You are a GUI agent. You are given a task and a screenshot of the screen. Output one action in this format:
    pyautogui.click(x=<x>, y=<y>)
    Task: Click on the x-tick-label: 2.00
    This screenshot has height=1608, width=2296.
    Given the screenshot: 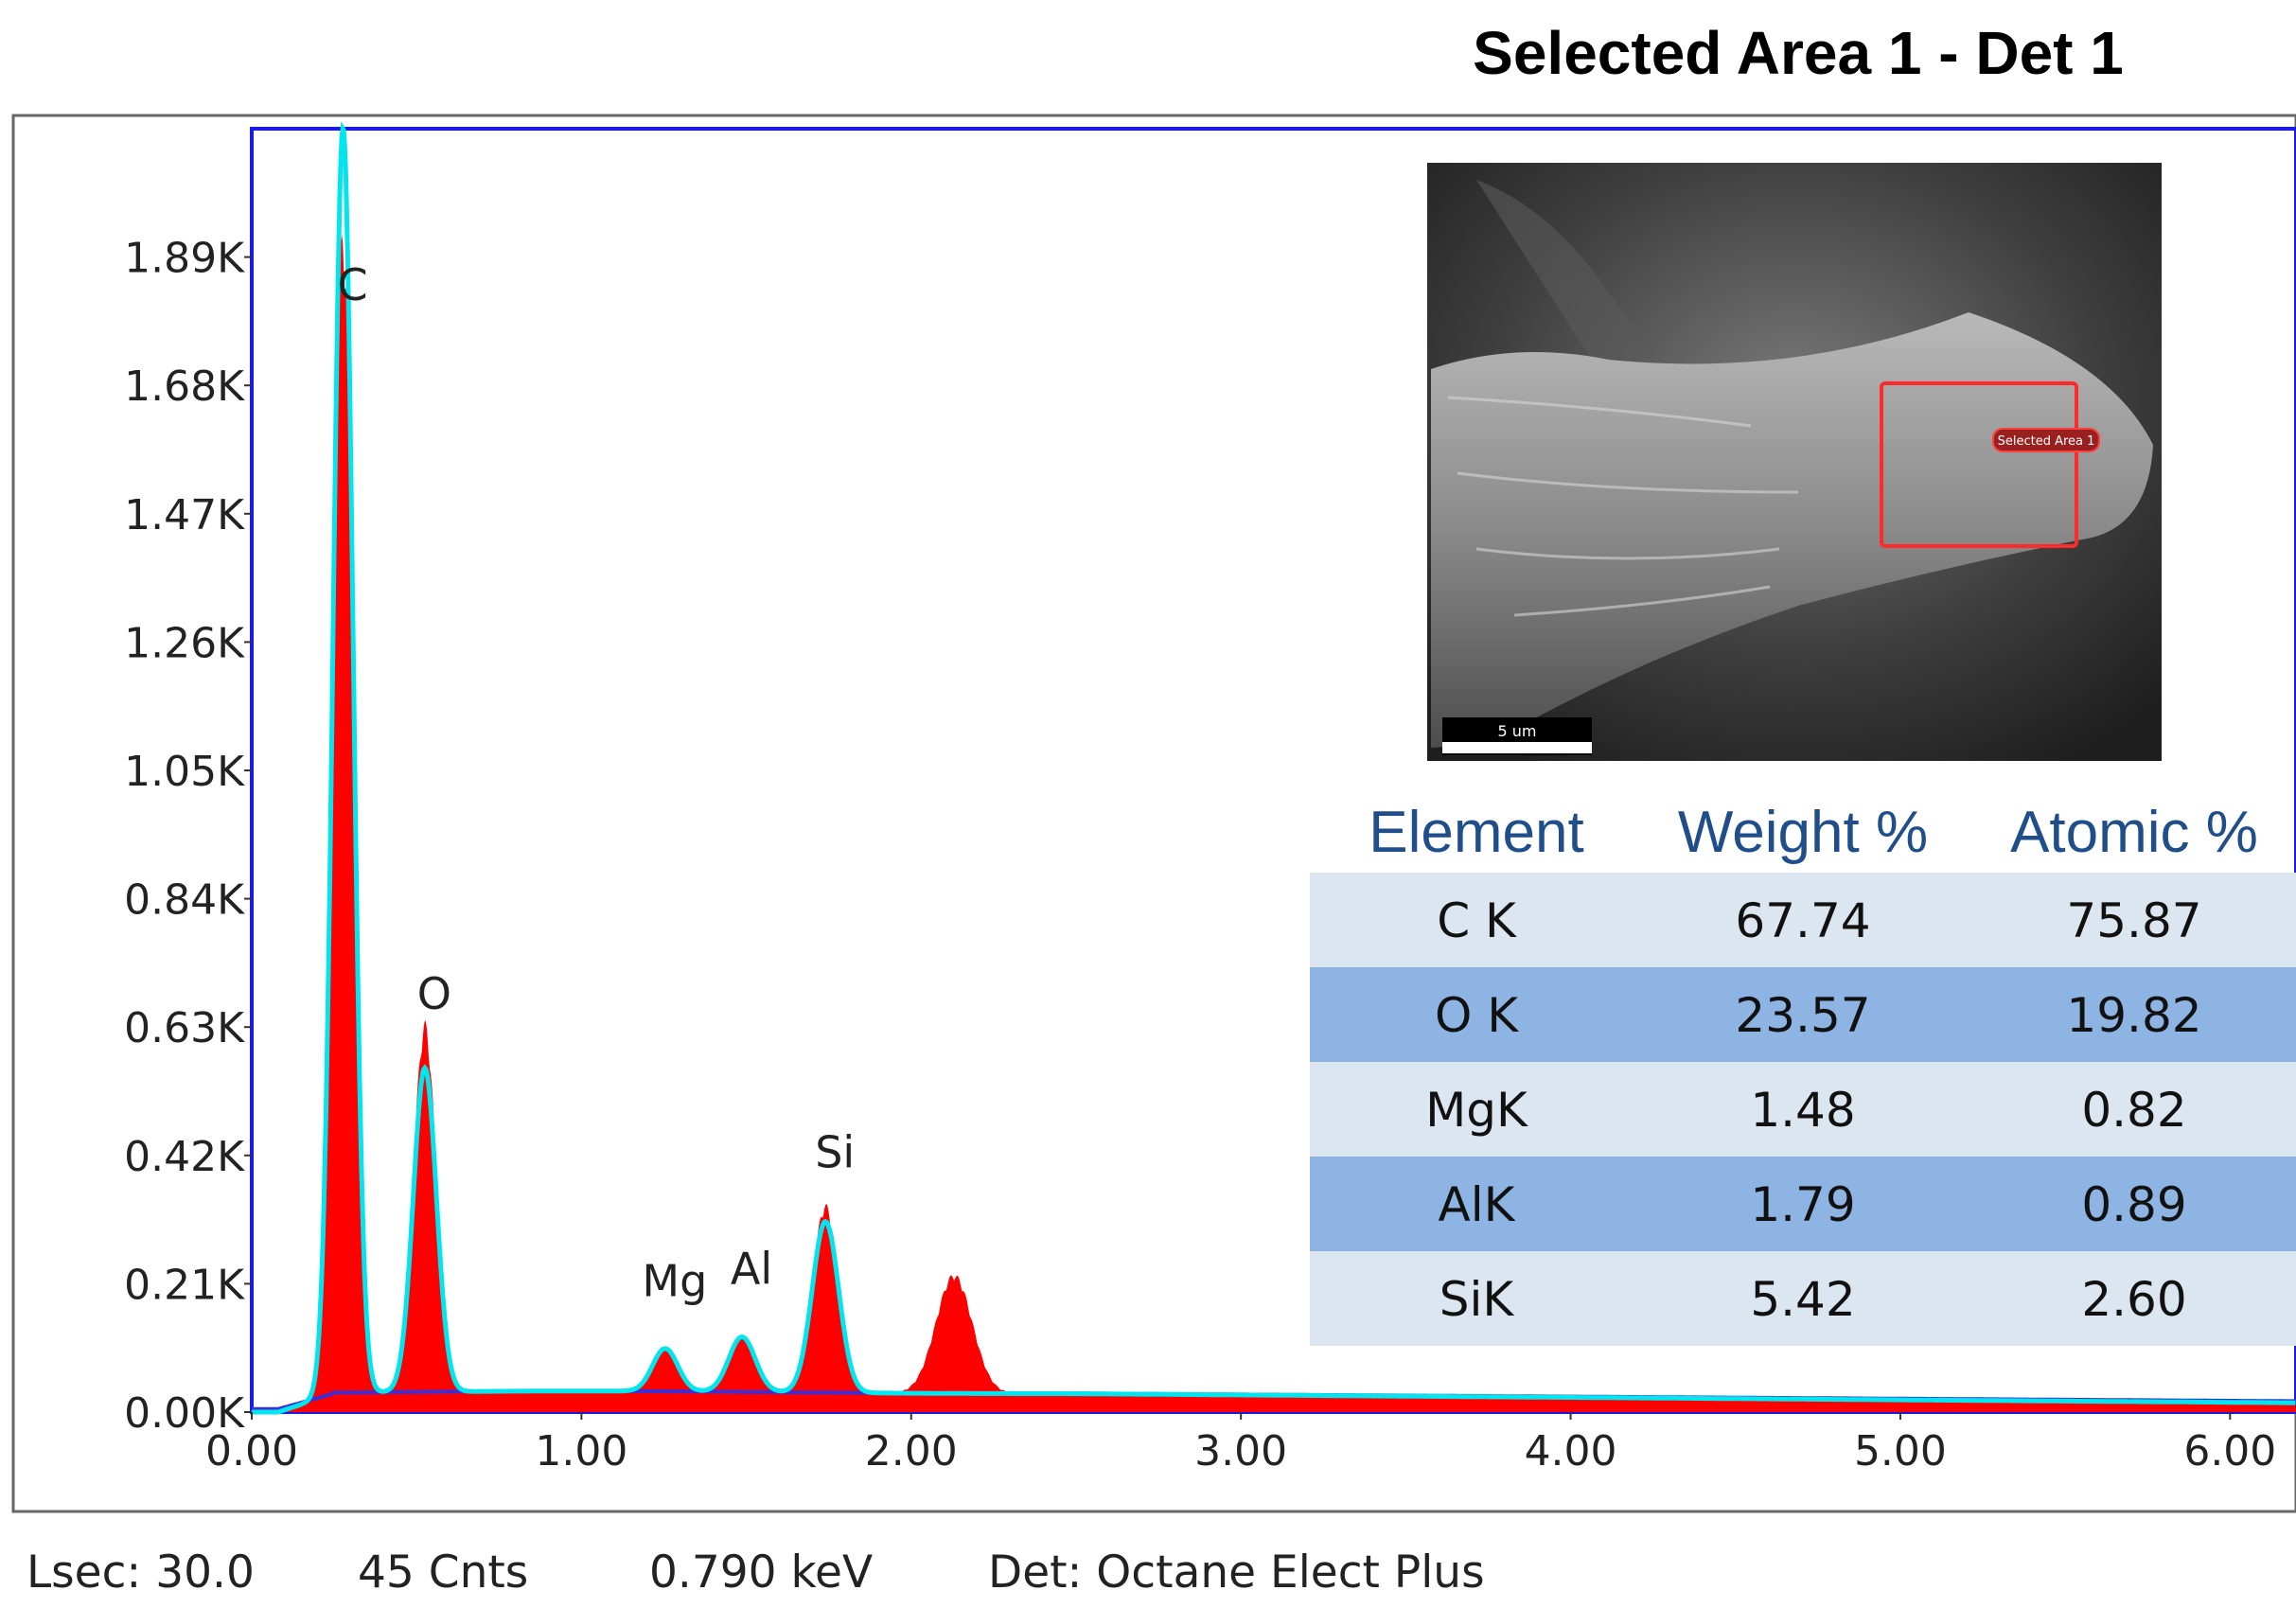 What is the action you would take?
    pyautogui.click(x=911, y=1451)
    